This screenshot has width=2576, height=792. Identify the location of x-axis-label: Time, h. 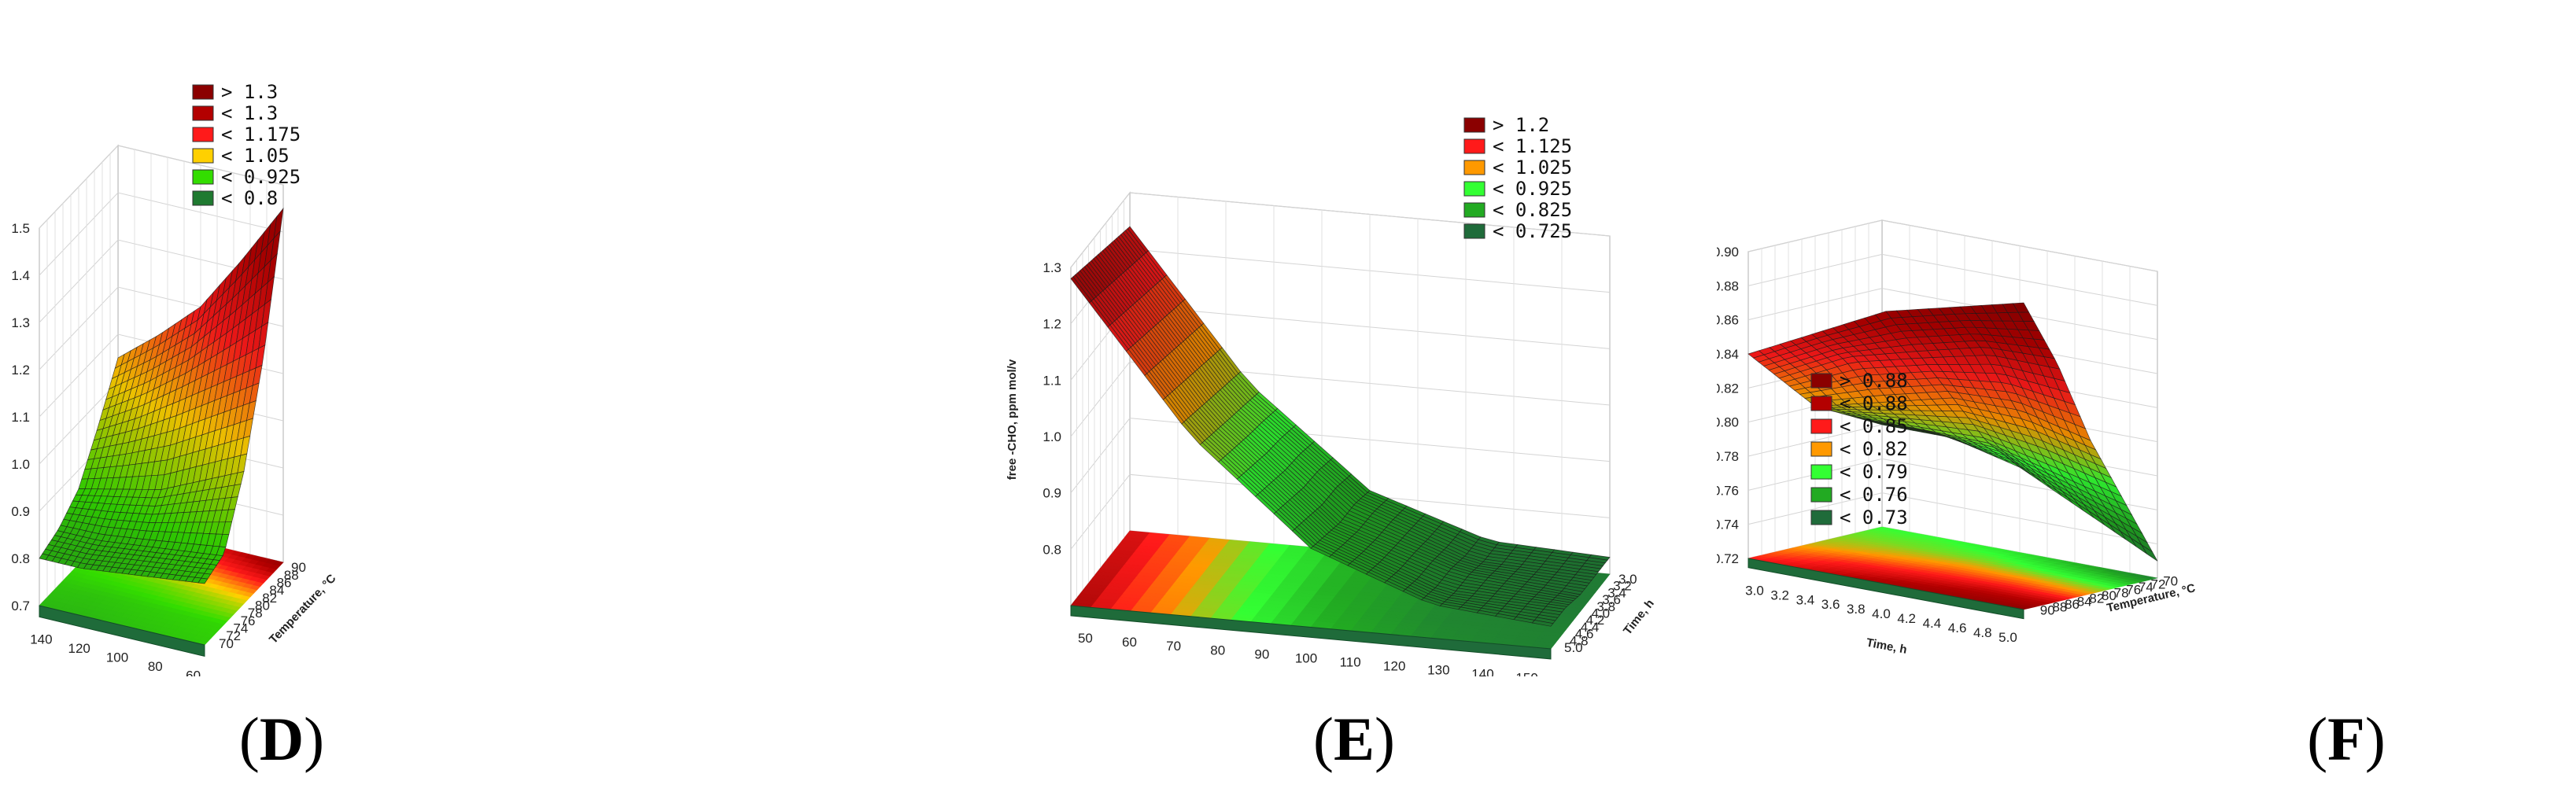
(1887, 646).